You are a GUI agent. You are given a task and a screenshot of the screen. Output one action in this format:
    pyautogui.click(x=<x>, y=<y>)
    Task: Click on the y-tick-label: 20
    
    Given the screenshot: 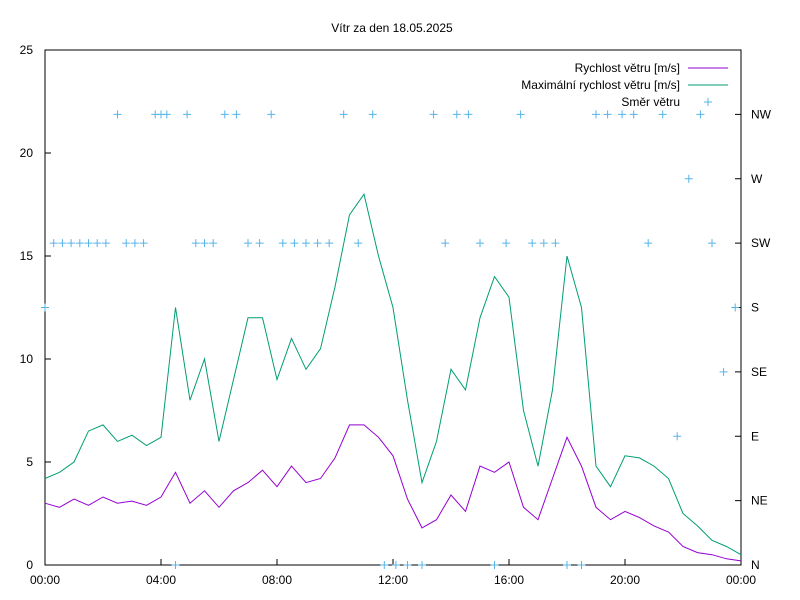 What is the action you would take?
    pyautogui.click(x=27, y=153)
    